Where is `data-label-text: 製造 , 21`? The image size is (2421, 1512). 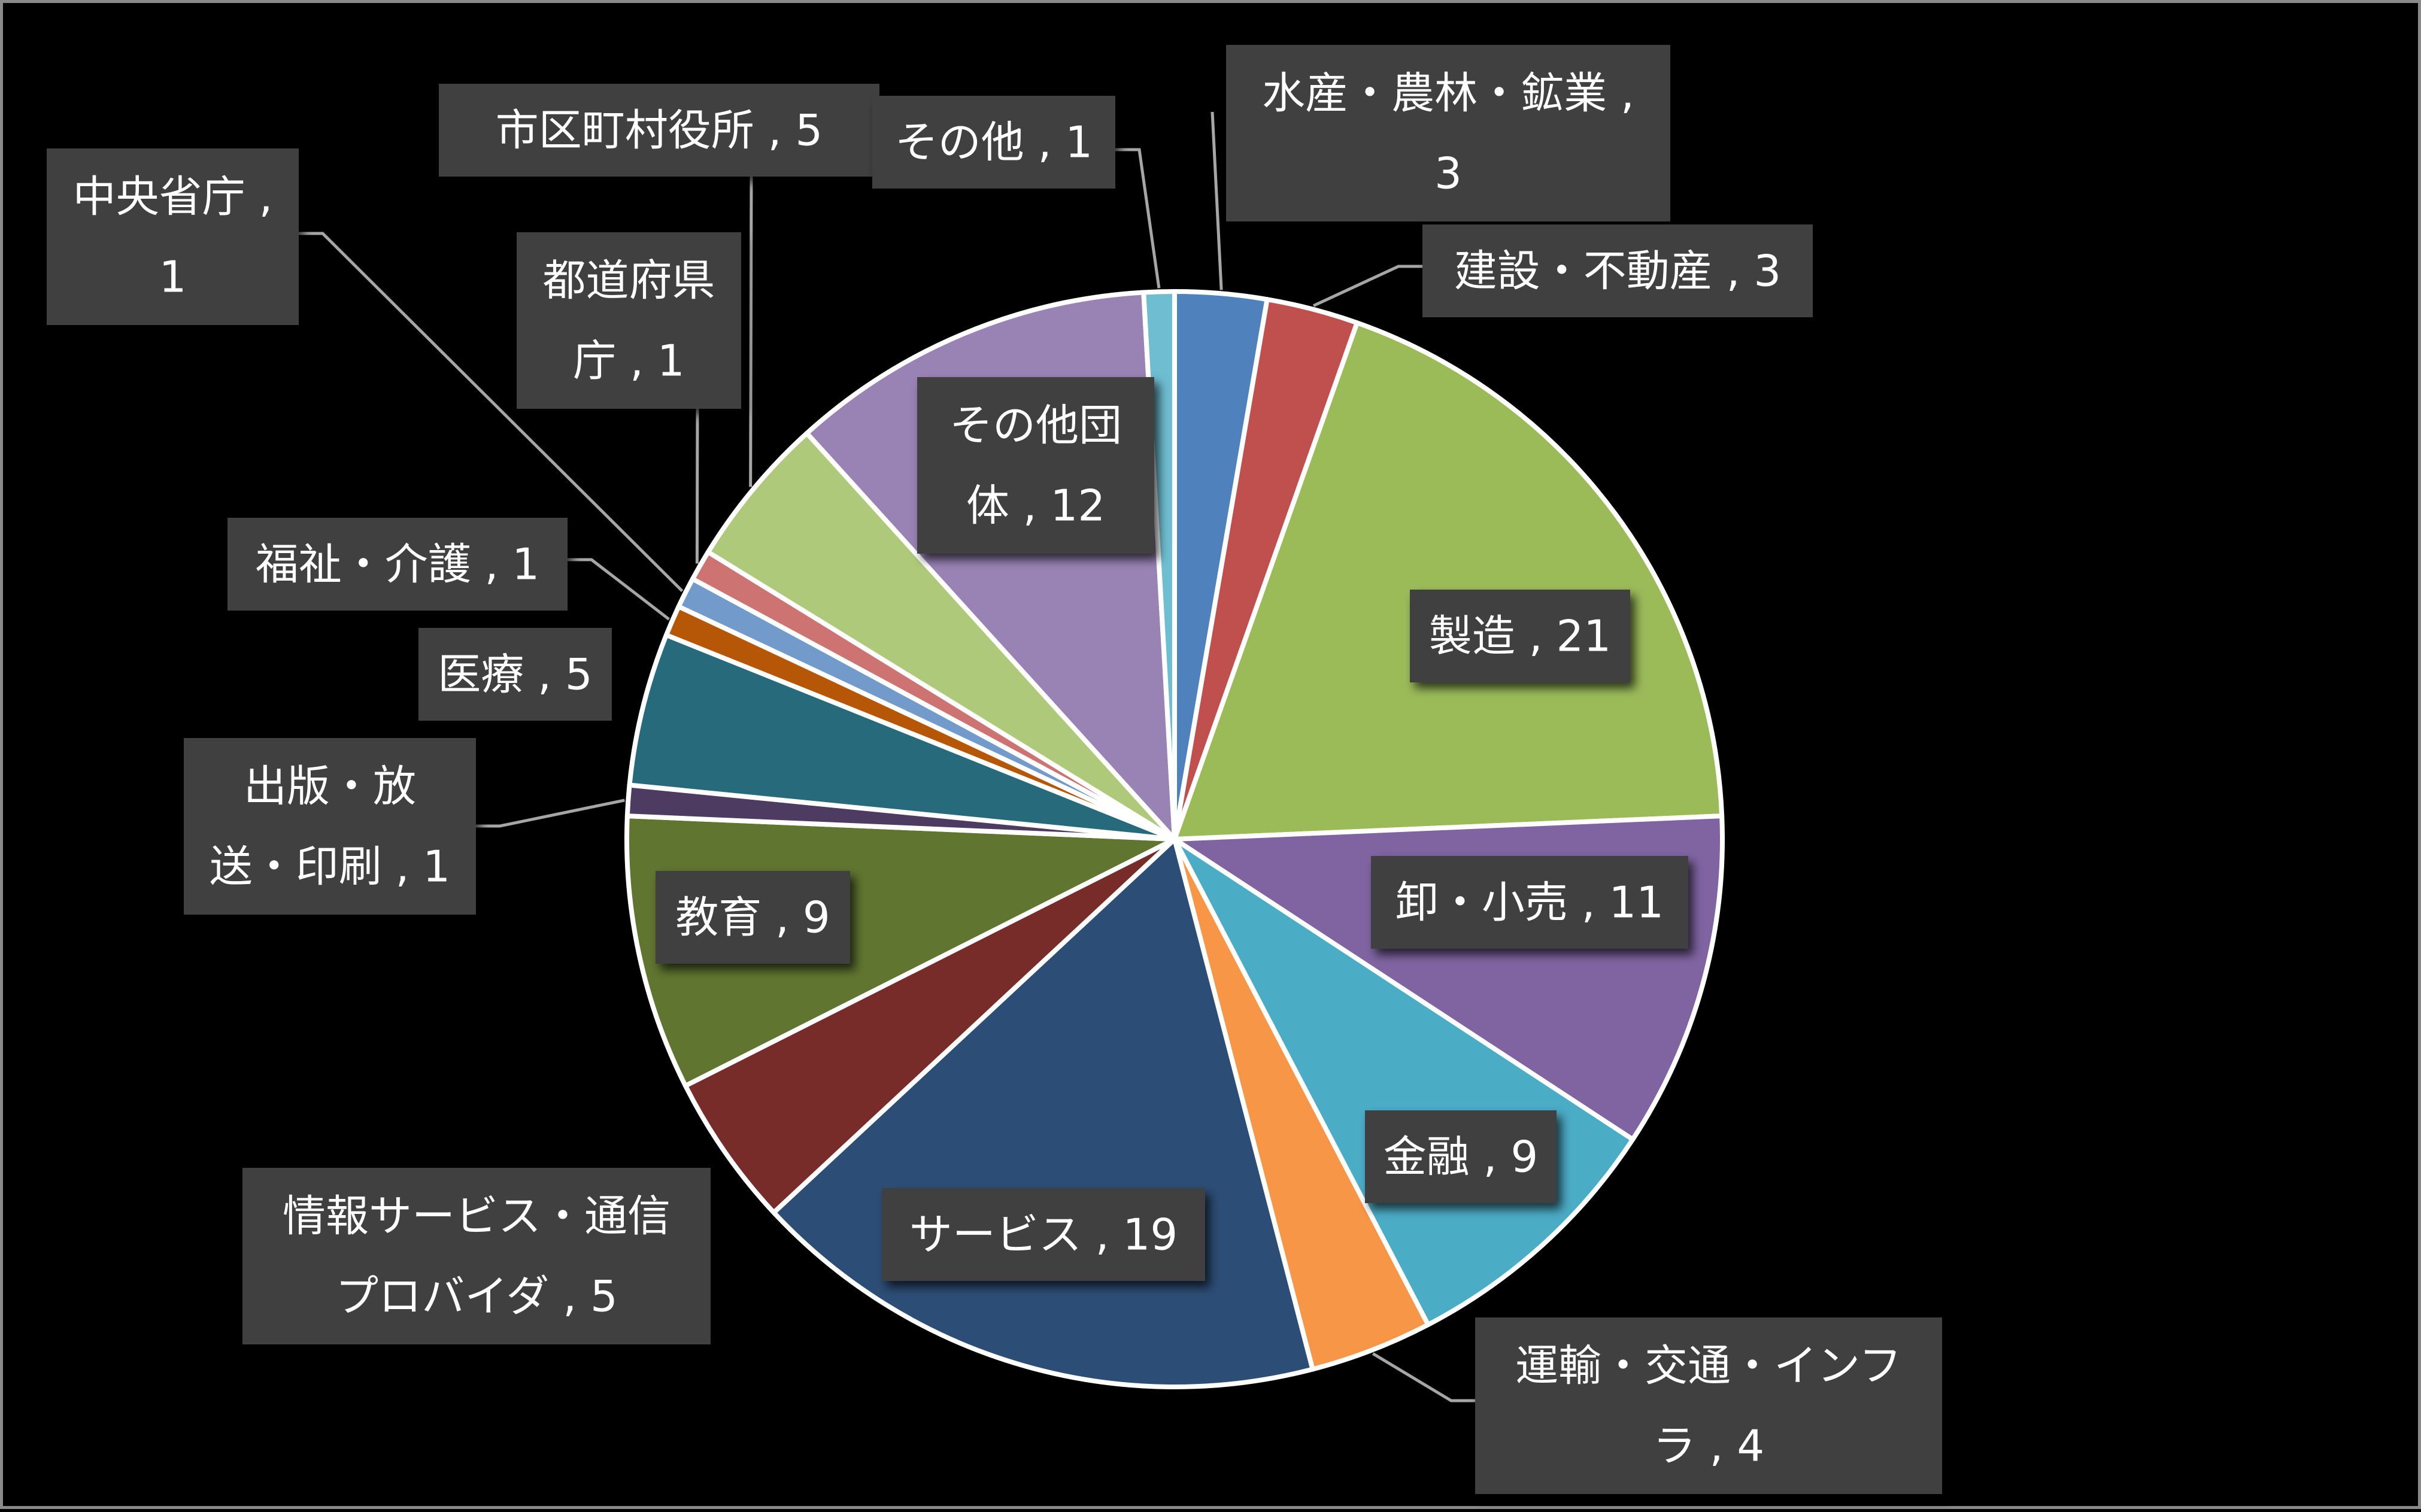
data-label-text: 製造 , 21 is located at coordinates (1520, 636).